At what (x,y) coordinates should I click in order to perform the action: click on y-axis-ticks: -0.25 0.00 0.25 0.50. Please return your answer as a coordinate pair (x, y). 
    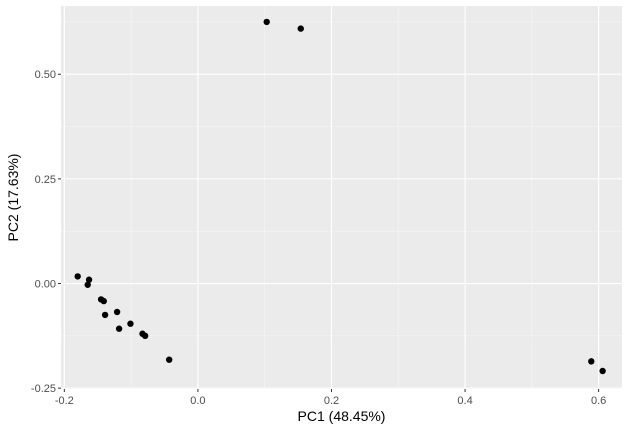
    Looking at the image, I should click on (46, 232).